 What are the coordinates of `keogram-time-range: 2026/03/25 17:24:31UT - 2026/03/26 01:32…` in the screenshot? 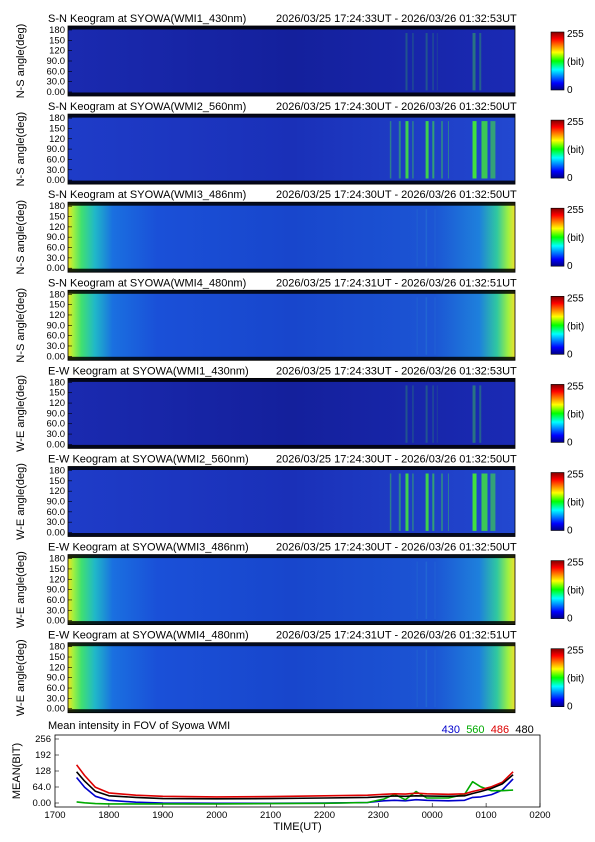 It's located at (396, 636).